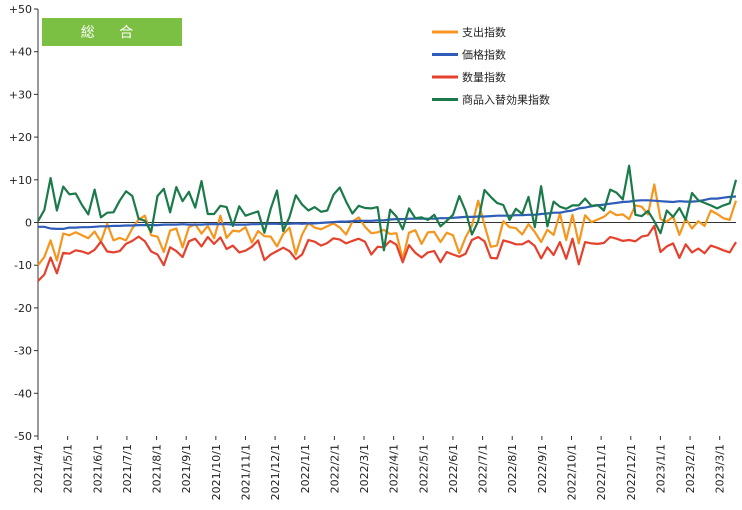 The image size is (742, 510). Describe the element at coordinates (23, 265) in the screenshot. I see `y-tick-label: -10` at that location.